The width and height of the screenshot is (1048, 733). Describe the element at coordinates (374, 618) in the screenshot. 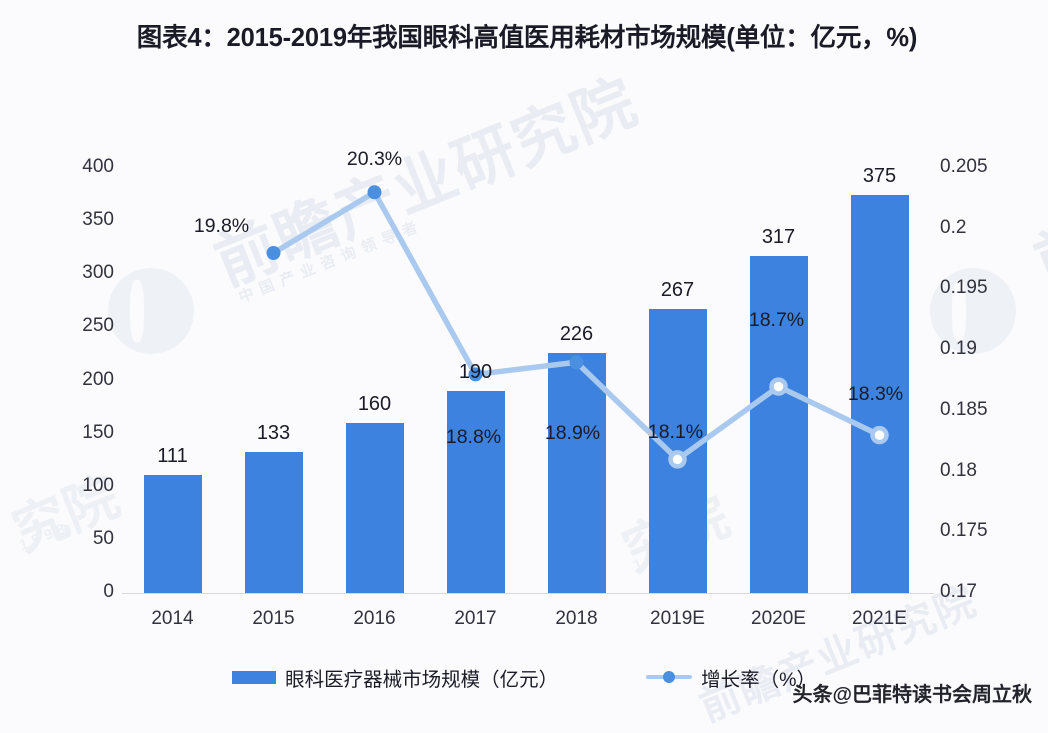

I see `x-axis-tick: 2016` at that location.